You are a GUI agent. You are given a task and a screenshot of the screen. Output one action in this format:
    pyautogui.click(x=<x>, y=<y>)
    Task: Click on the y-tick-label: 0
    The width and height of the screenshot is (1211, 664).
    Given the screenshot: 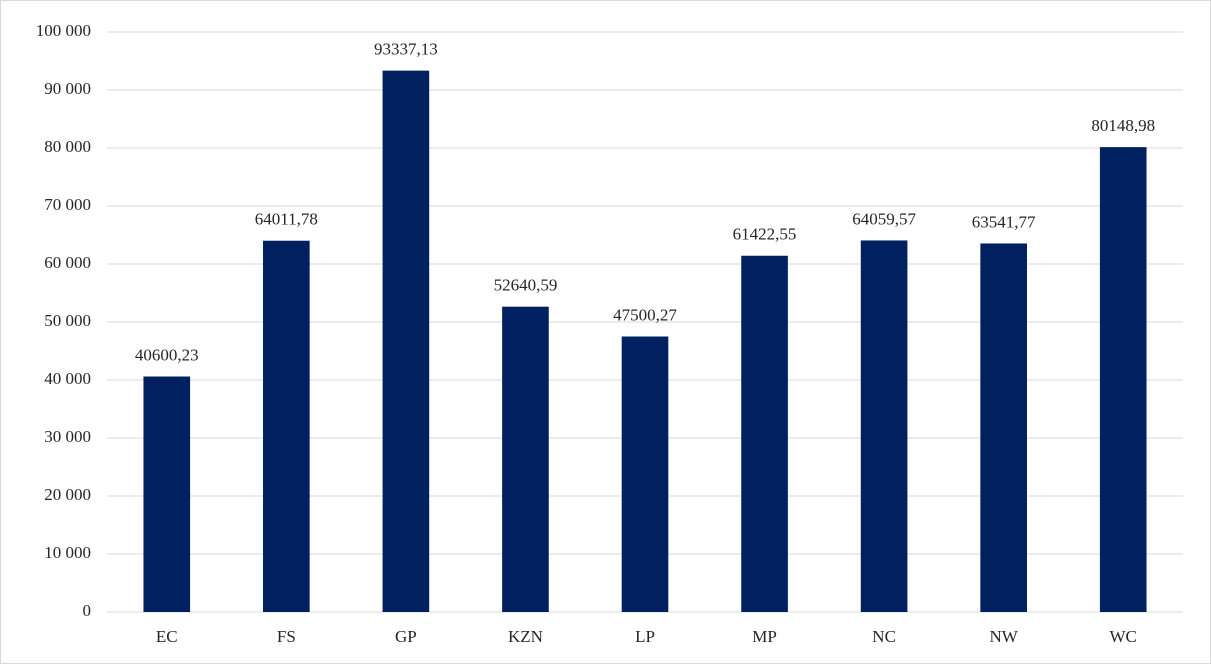 What is the action you would take?
    pyautogui.click(x=87, y=610)
    